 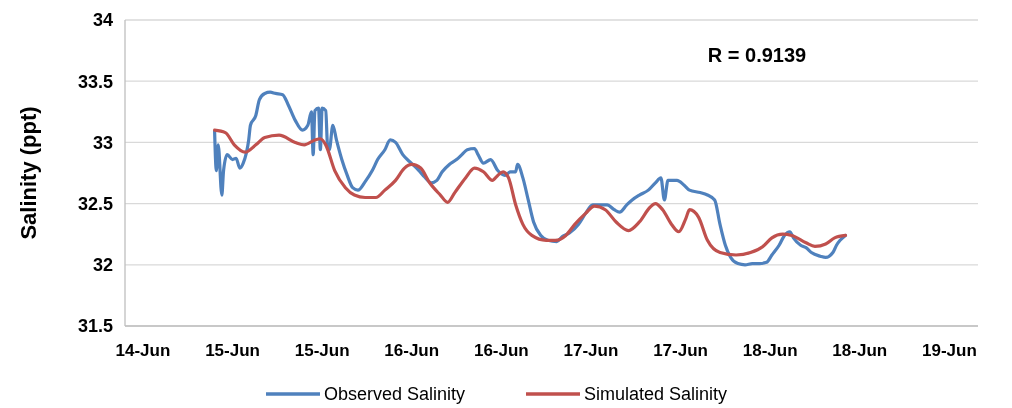 What do you see at coordinates (395, 394) in the screenshot?
I see `legend-label: Observed Salinity` at bounding box center [395, 394].